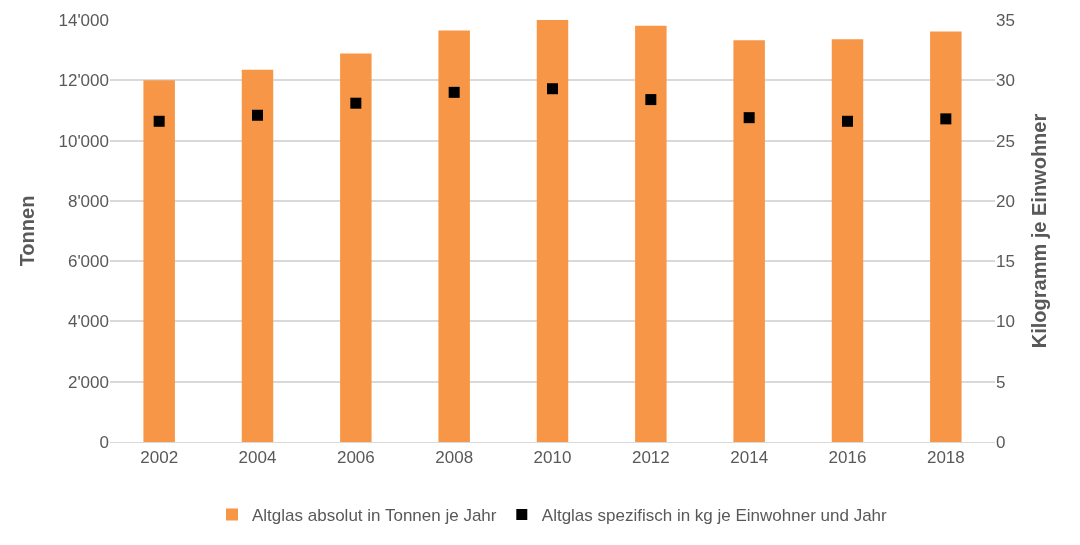 This screenshot has height=545, width=1080. I want to click on y-tick-label: 2'000, so click(88, 382).